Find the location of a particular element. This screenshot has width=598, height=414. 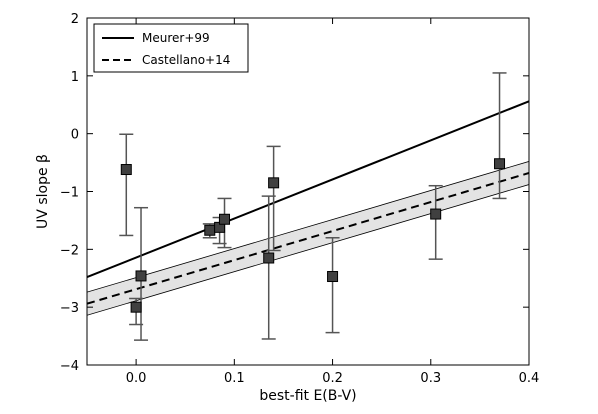

y-tick-label: −2 is located at coordinates (69, 250).